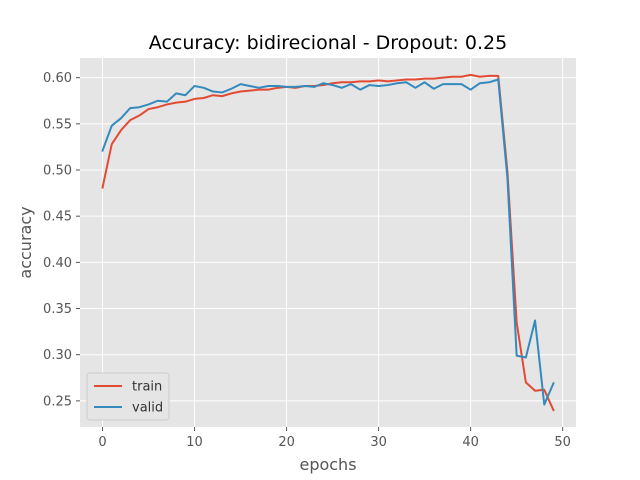 This screenshot has width=640, height=480. I want to click on x-tick-label: 20, so click(286, 442).